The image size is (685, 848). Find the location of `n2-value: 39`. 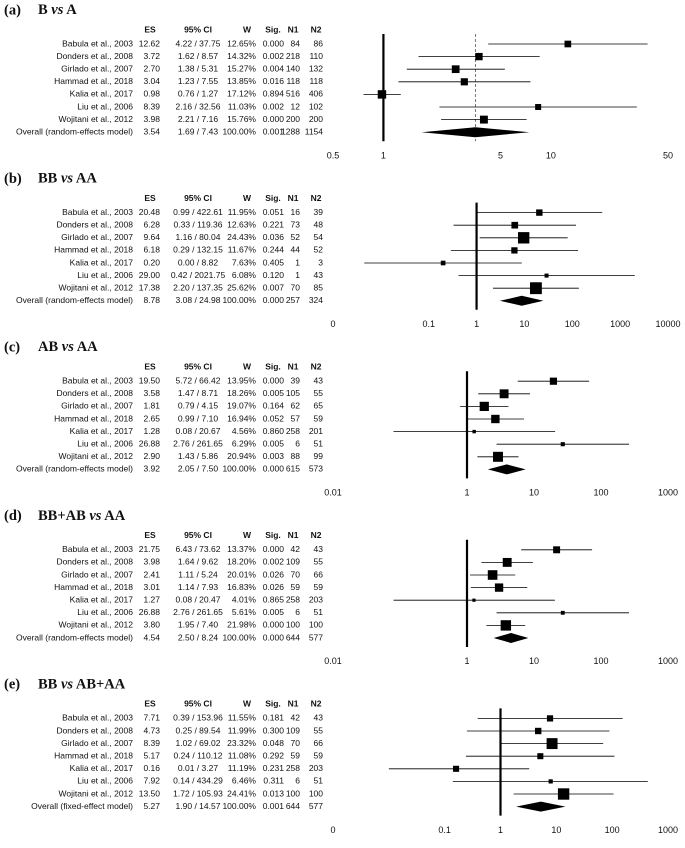

n2-value: 39 is located at coordinates (319, 212).